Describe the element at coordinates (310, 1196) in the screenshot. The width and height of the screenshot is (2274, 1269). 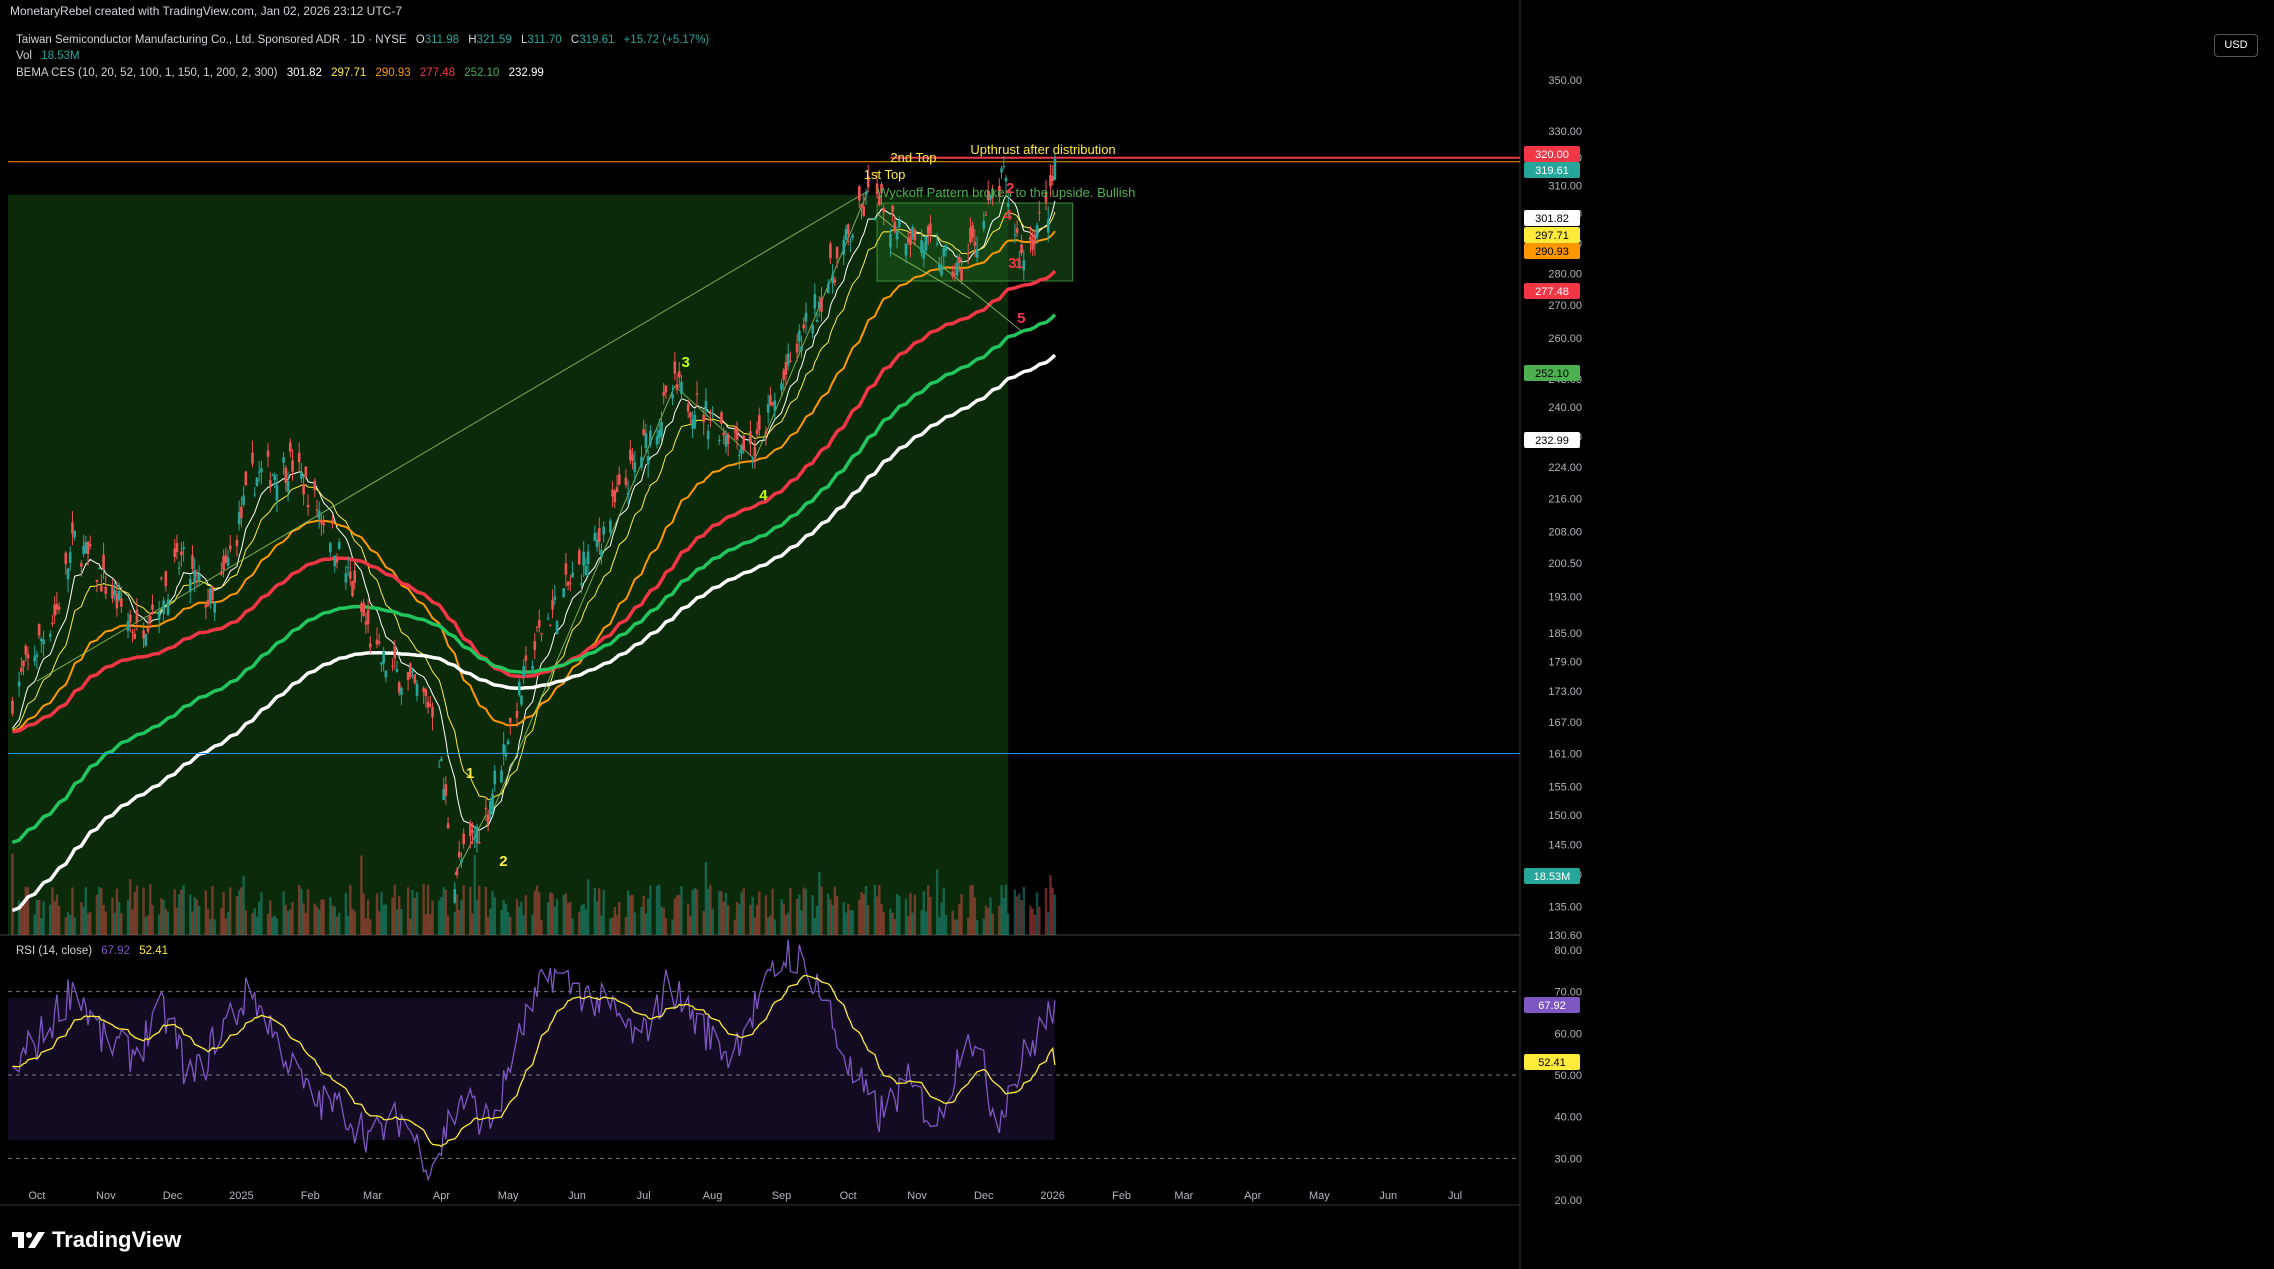
I see `time-tick: Feb` at that location.